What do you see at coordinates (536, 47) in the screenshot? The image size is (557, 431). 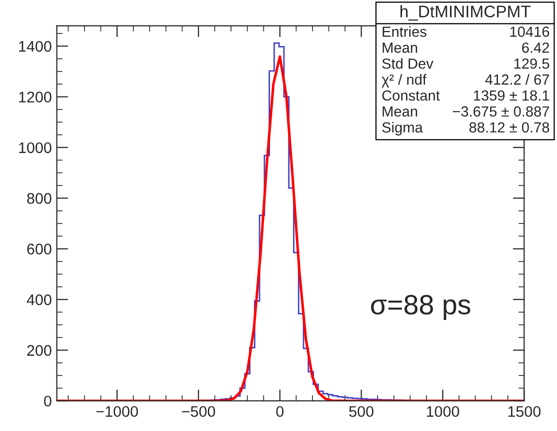 I see `annotation: 6.42` at bounding box center [536, 47].